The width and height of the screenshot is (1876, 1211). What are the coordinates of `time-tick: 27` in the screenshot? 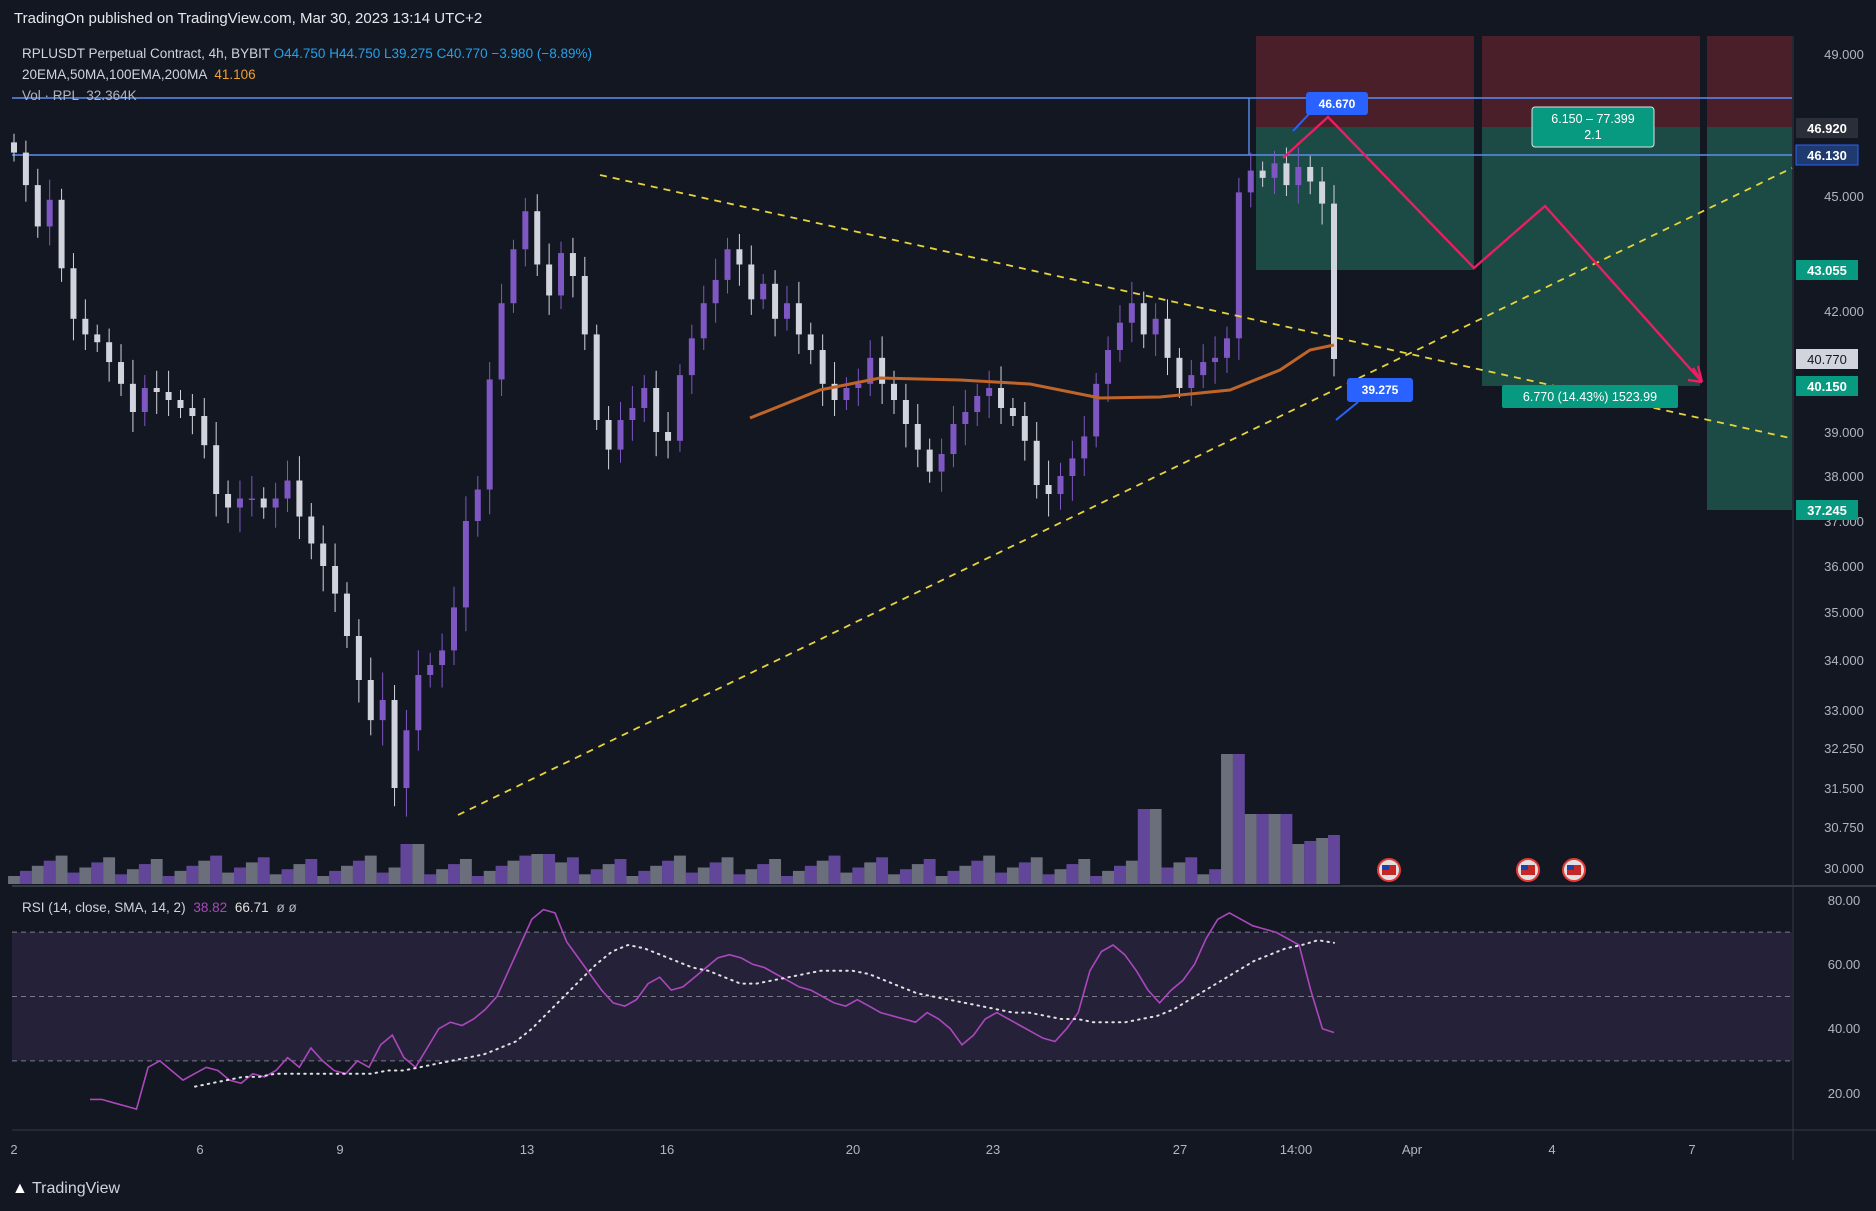 It's located at (1180, 1149).